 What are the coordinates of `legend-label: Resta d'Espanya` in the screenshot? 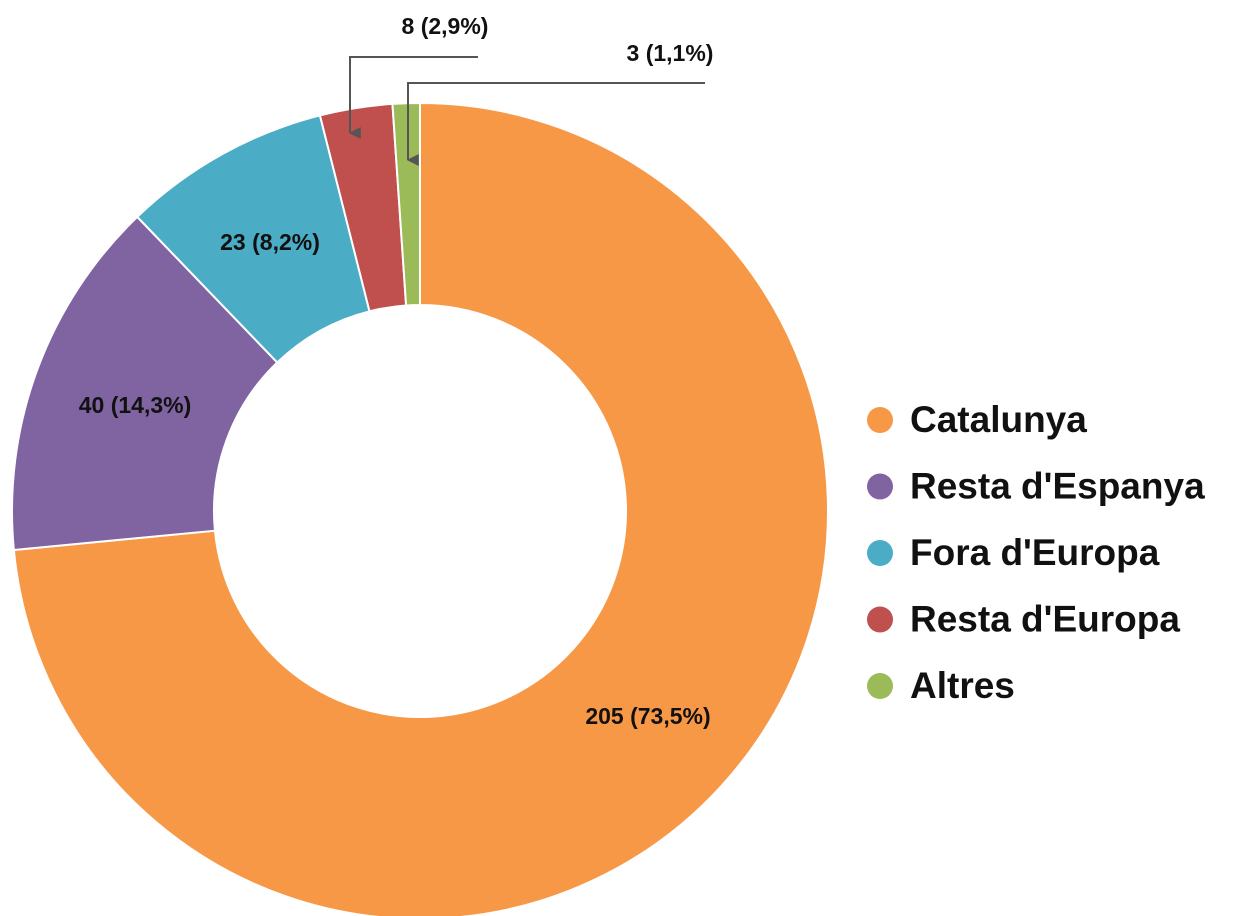 It's located at (1057, 485).